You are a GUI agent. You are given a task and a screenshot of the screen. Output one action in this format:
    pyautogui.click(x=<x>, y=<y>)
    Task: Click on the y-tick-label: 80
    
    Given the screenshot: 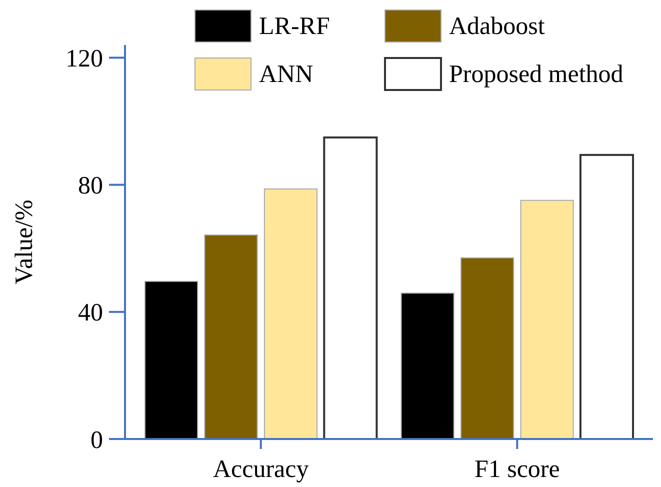 What is the action you would take?
    pyautogui.click(x=90, y=186)
    